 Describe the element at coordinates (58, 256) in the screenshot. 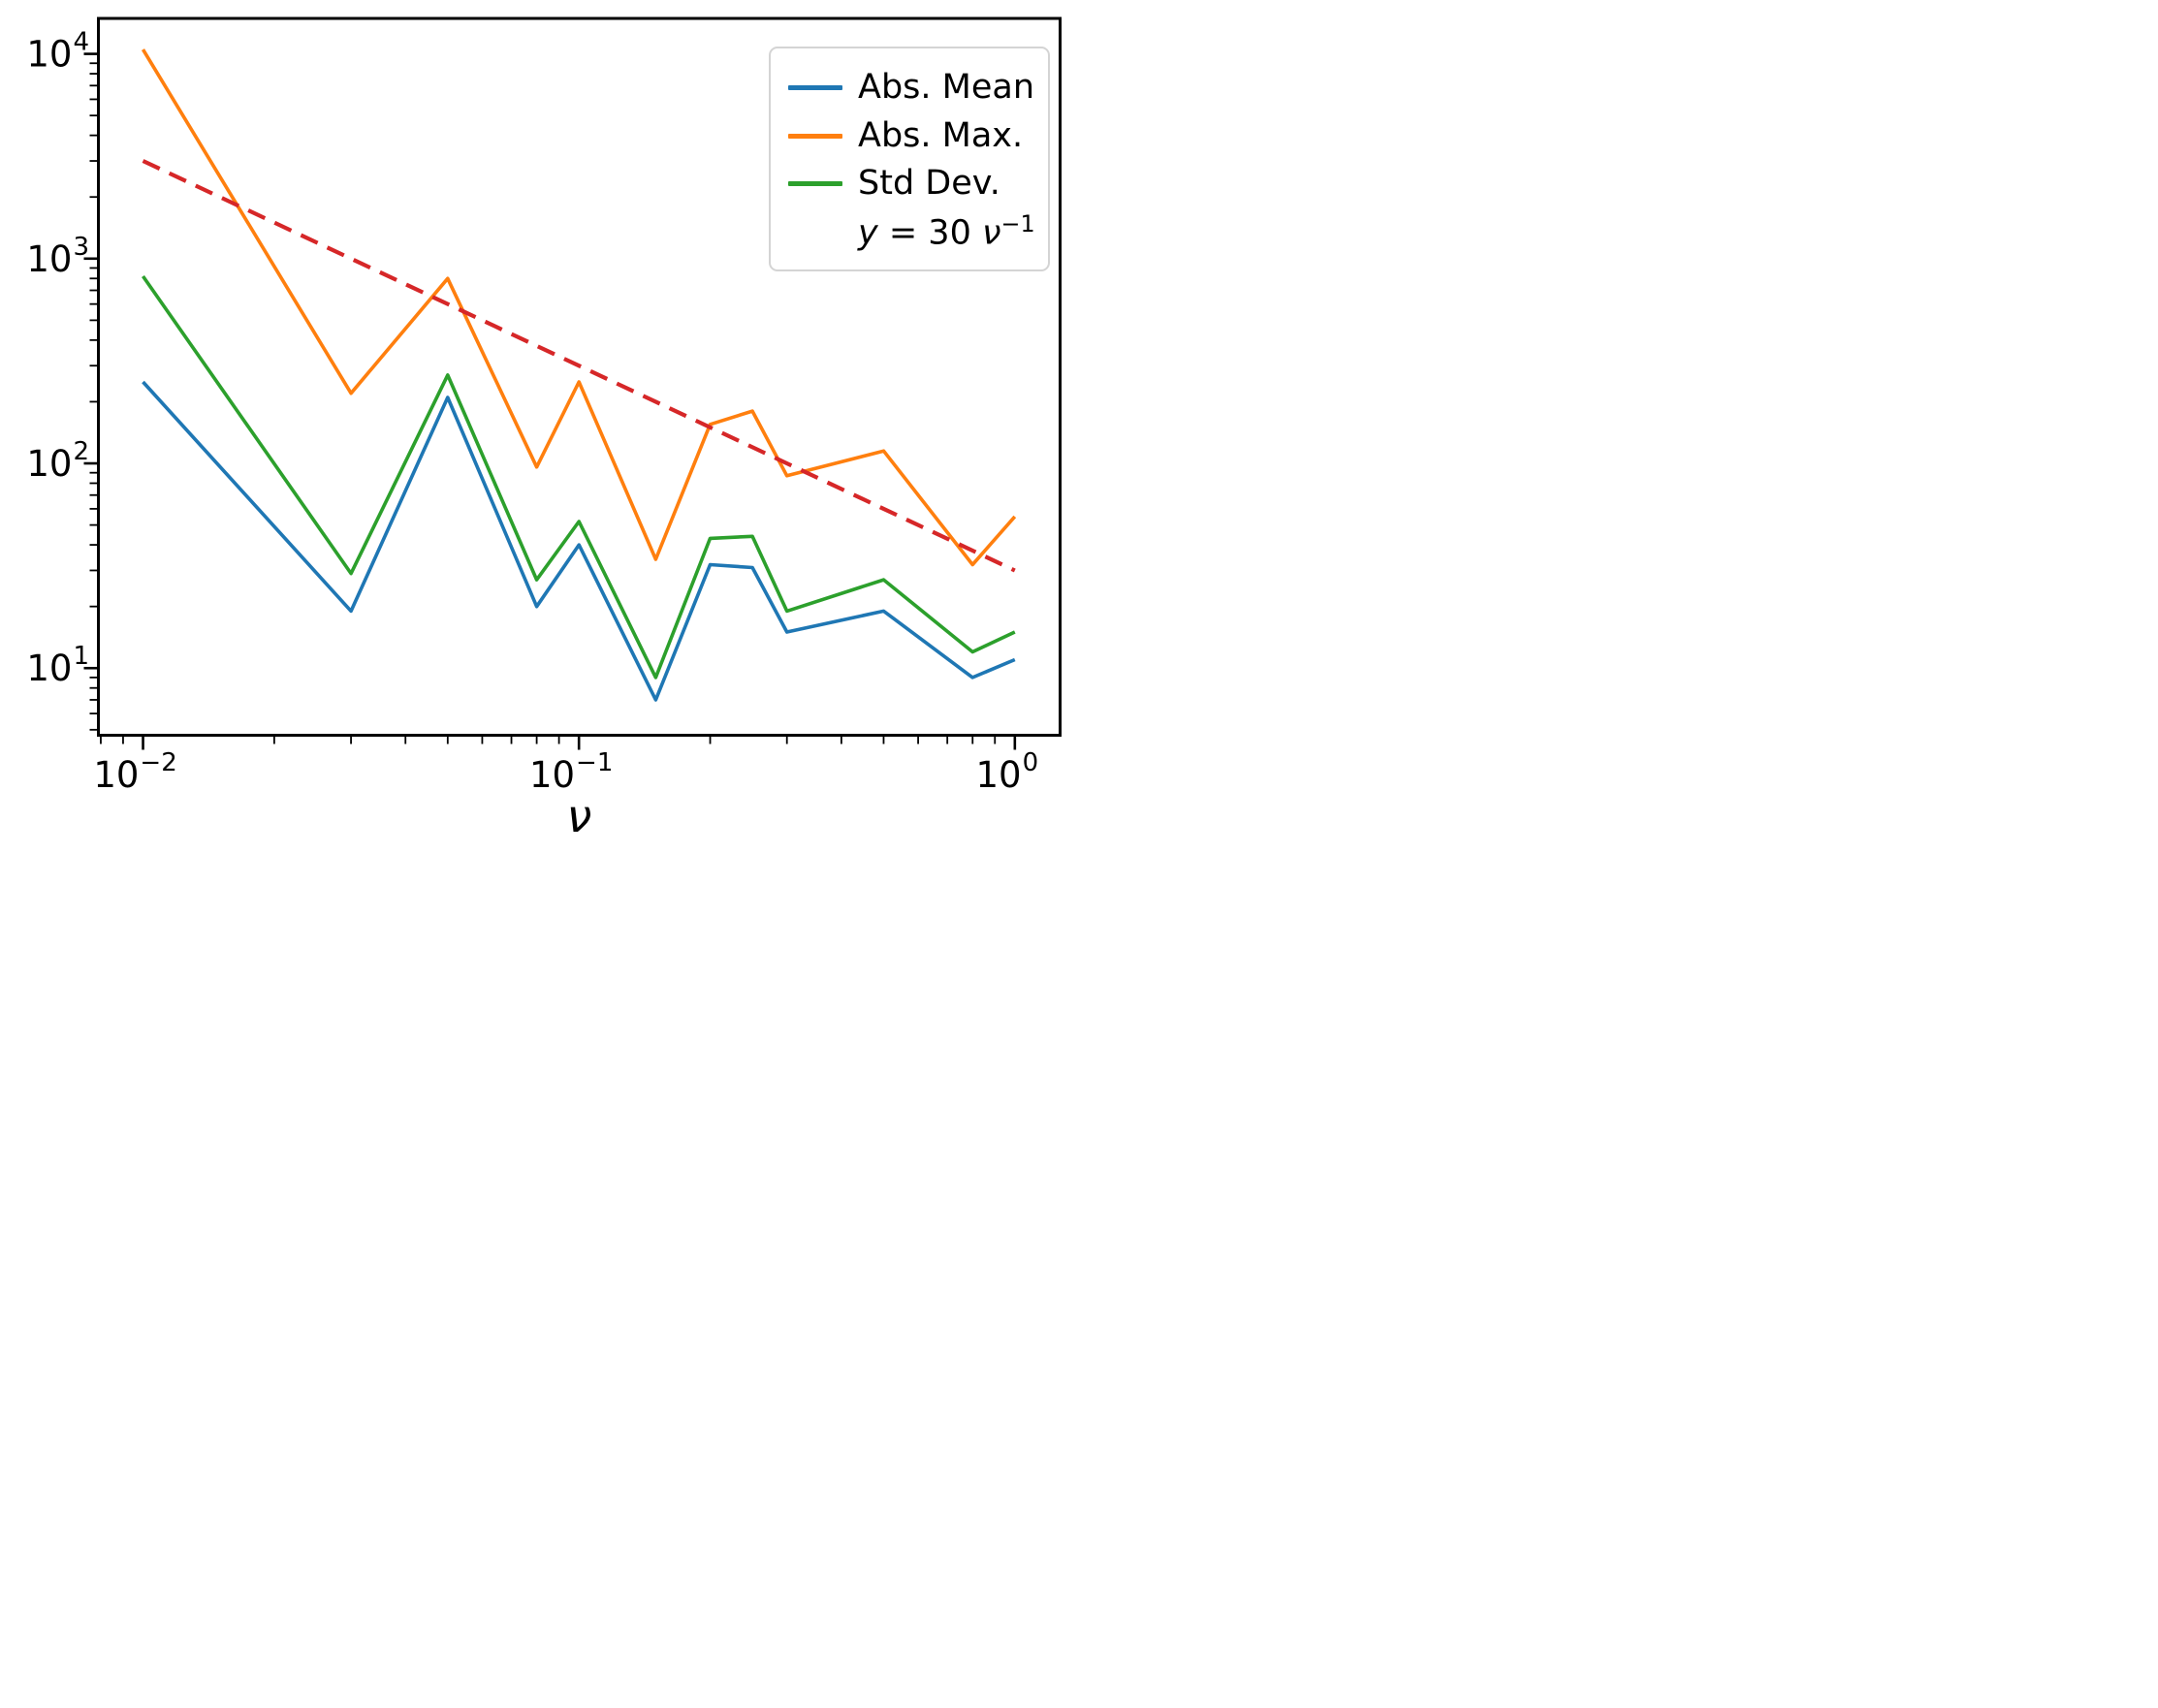

I see `y-tick-label: 103` at that location.